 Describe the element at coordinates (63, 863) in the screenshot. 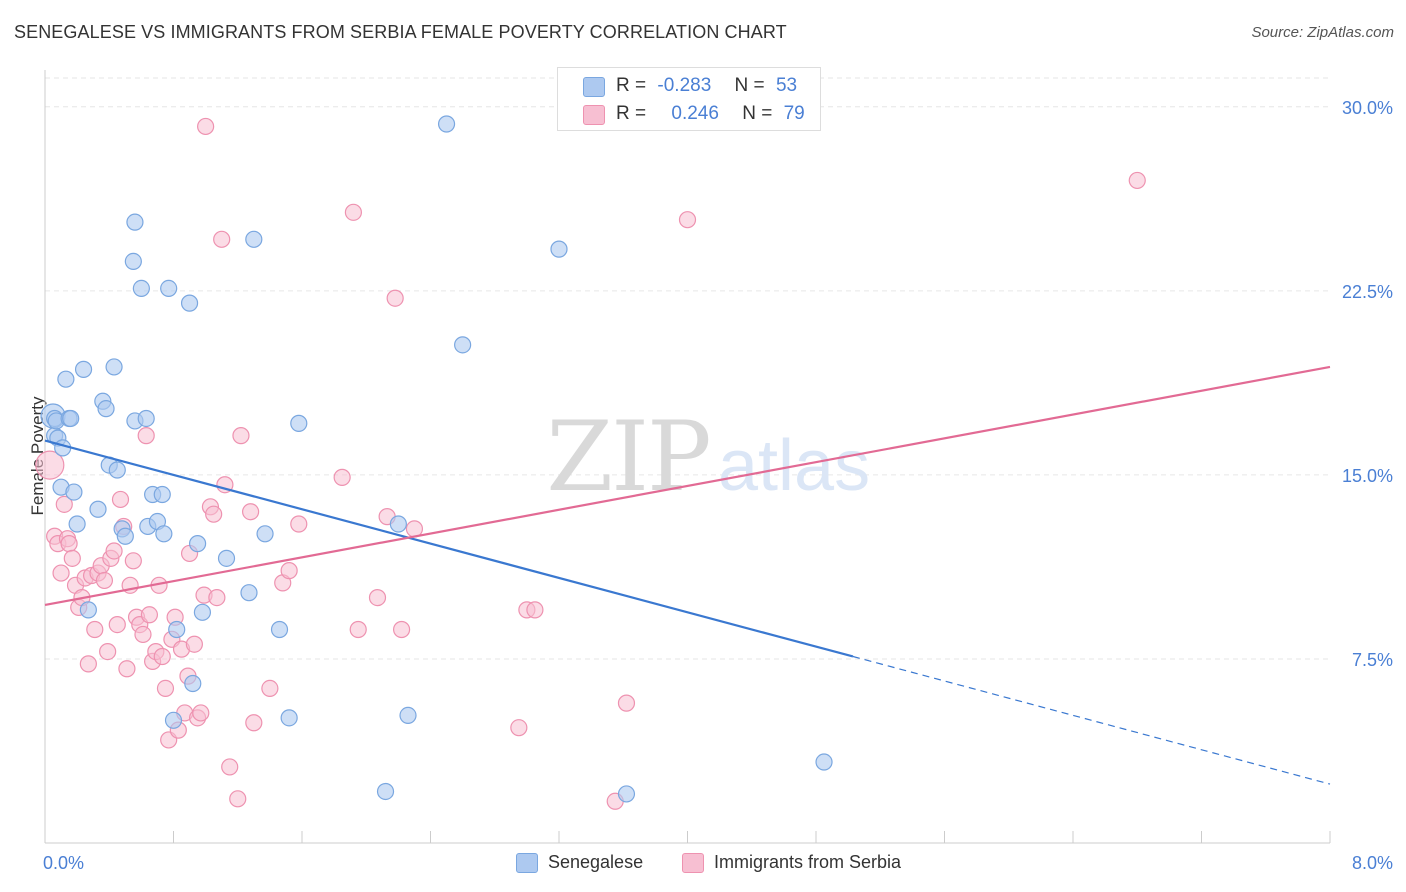

I see `x-tick-label: 0.0%` at that location.